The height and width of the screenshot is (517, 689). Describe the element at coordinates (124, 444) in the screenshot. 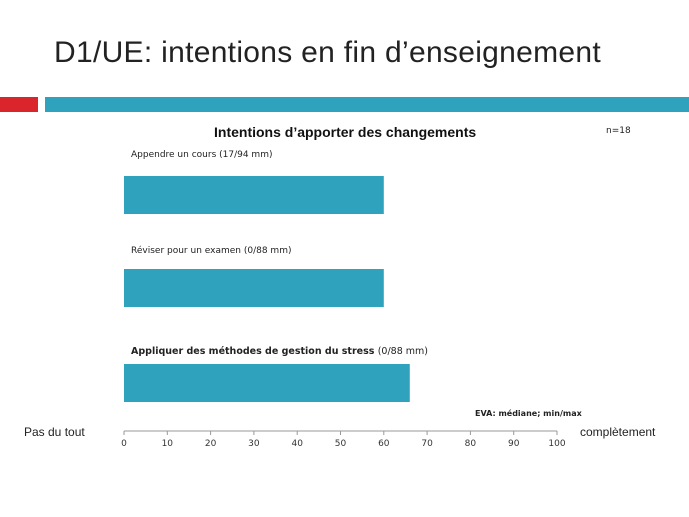

I see `x-tick-label: 0` at that location.